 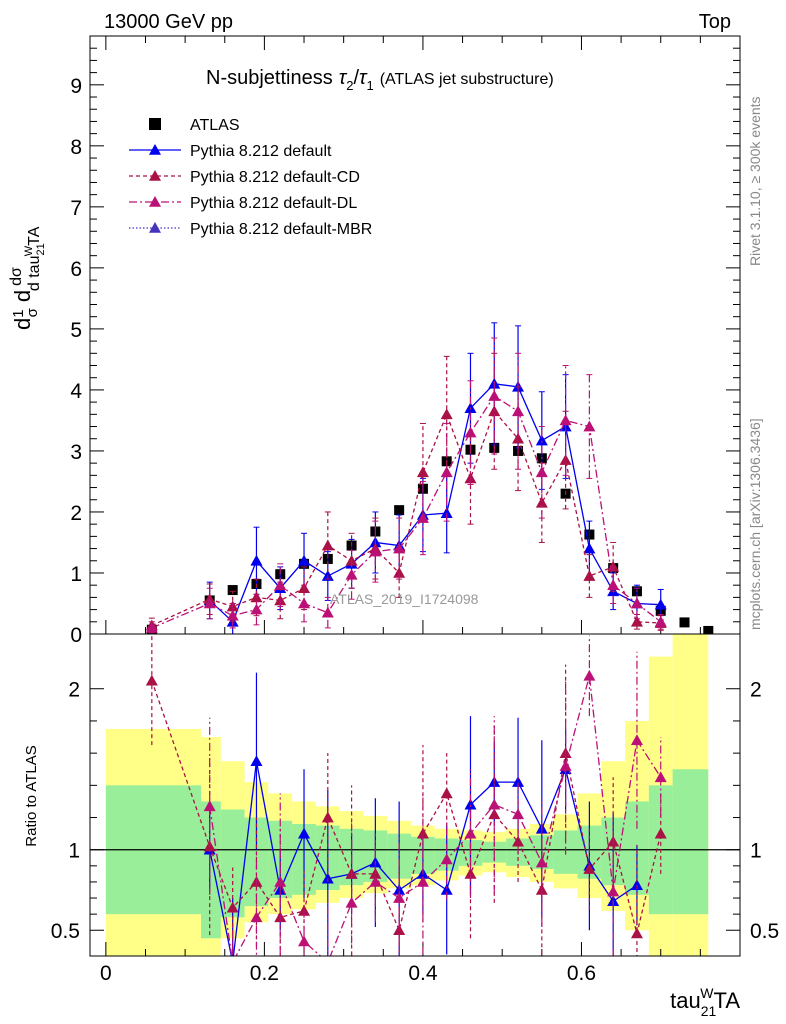 I want to click on ylabel-d: d, so click(x=22, y=324).